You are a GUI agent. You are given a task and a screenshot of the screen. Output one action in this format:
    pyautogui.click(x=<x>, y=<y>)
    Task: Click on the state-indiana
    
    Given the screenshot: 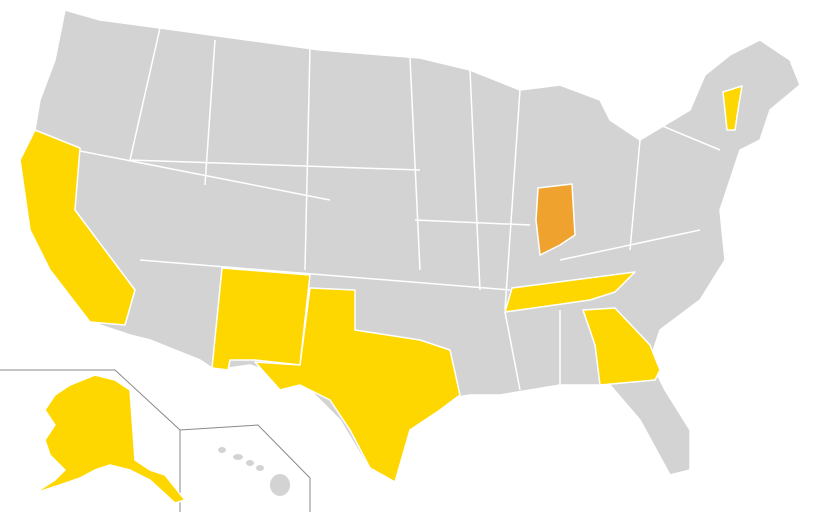 What is the action you would take?
    pyautogui.click(x=555, y=219)
    